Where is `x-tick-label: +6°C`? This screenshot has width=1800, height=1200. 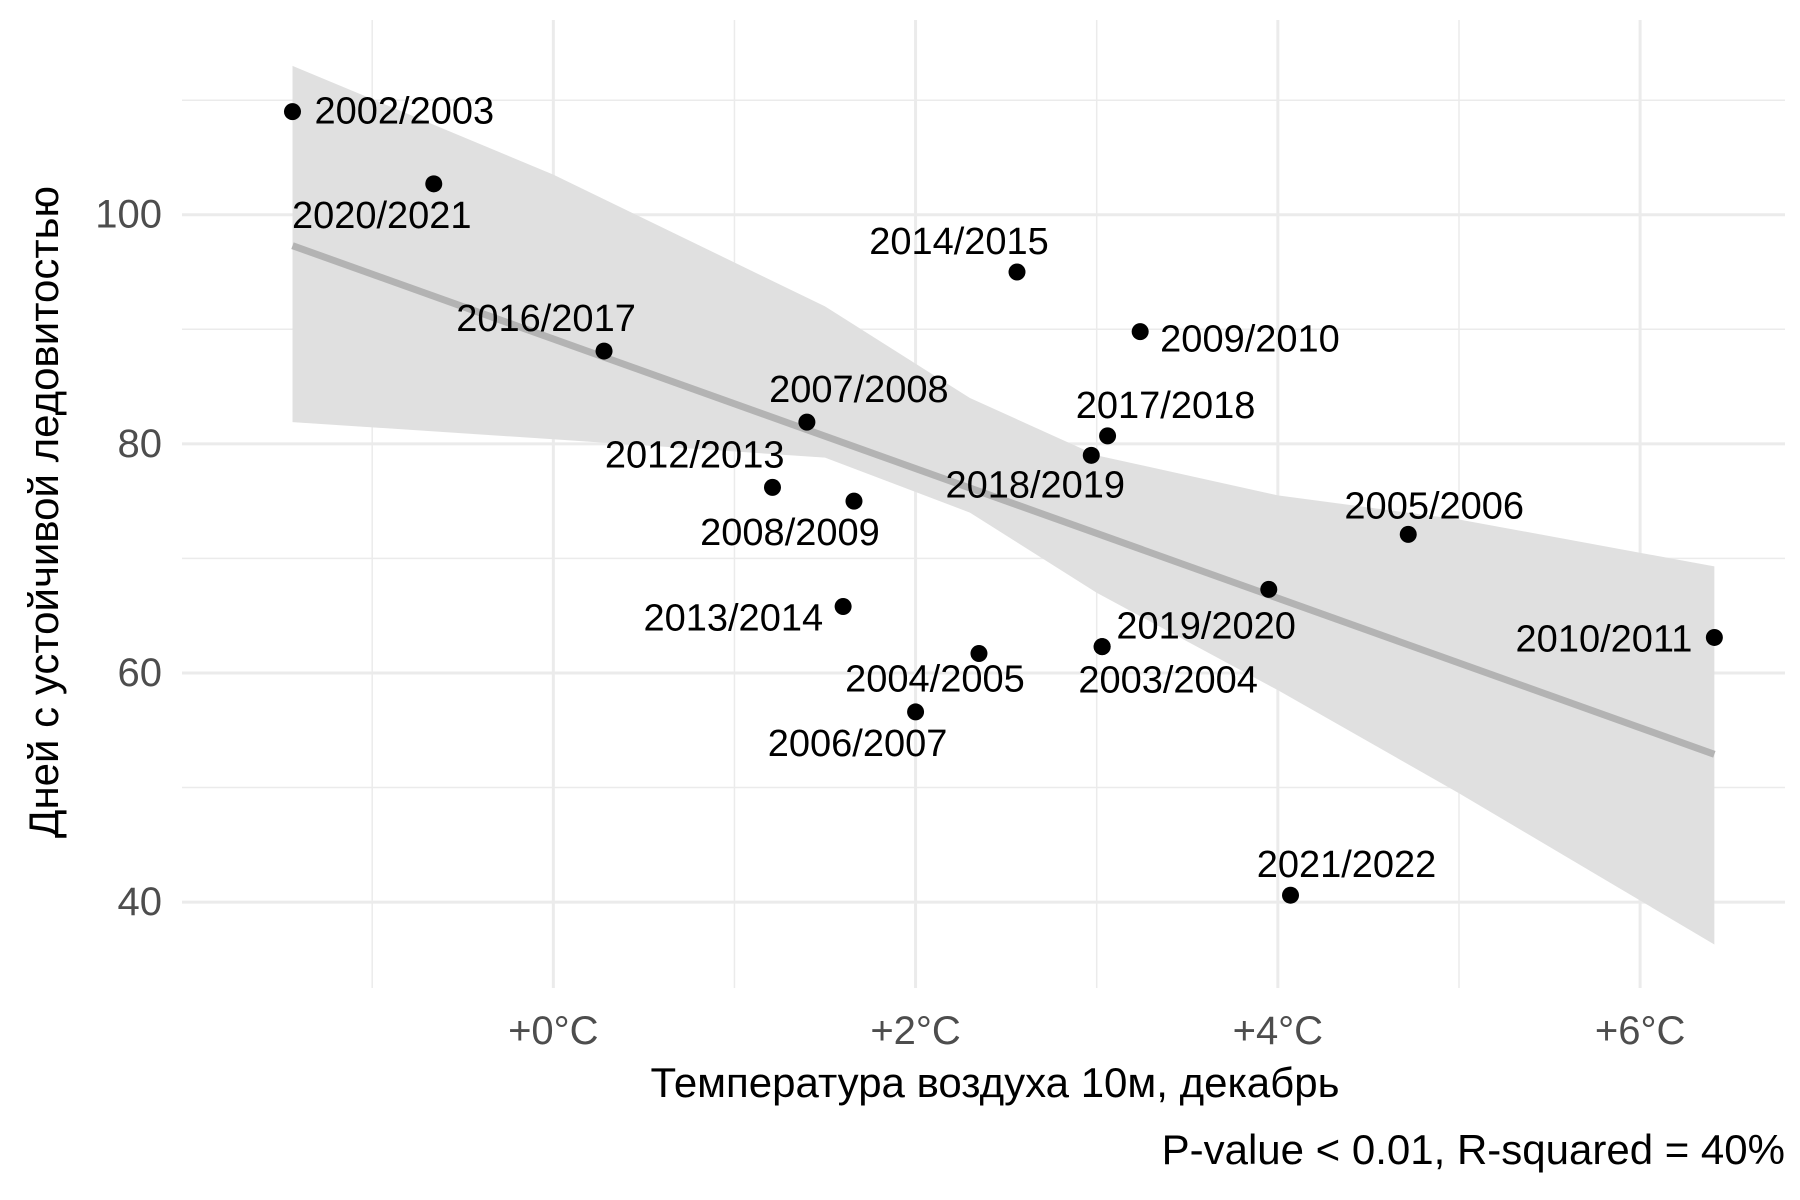 x-tick-label: +6°C is located at coordinates (1640, 1031).